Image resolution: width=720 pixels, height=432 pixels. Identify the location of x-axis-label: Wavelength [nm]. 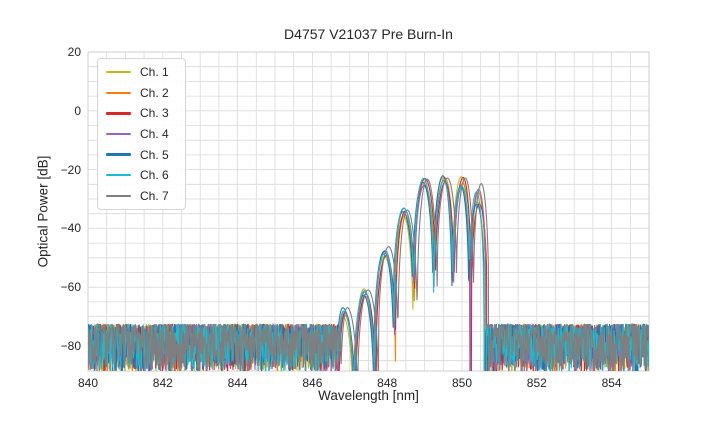
(368, 395).